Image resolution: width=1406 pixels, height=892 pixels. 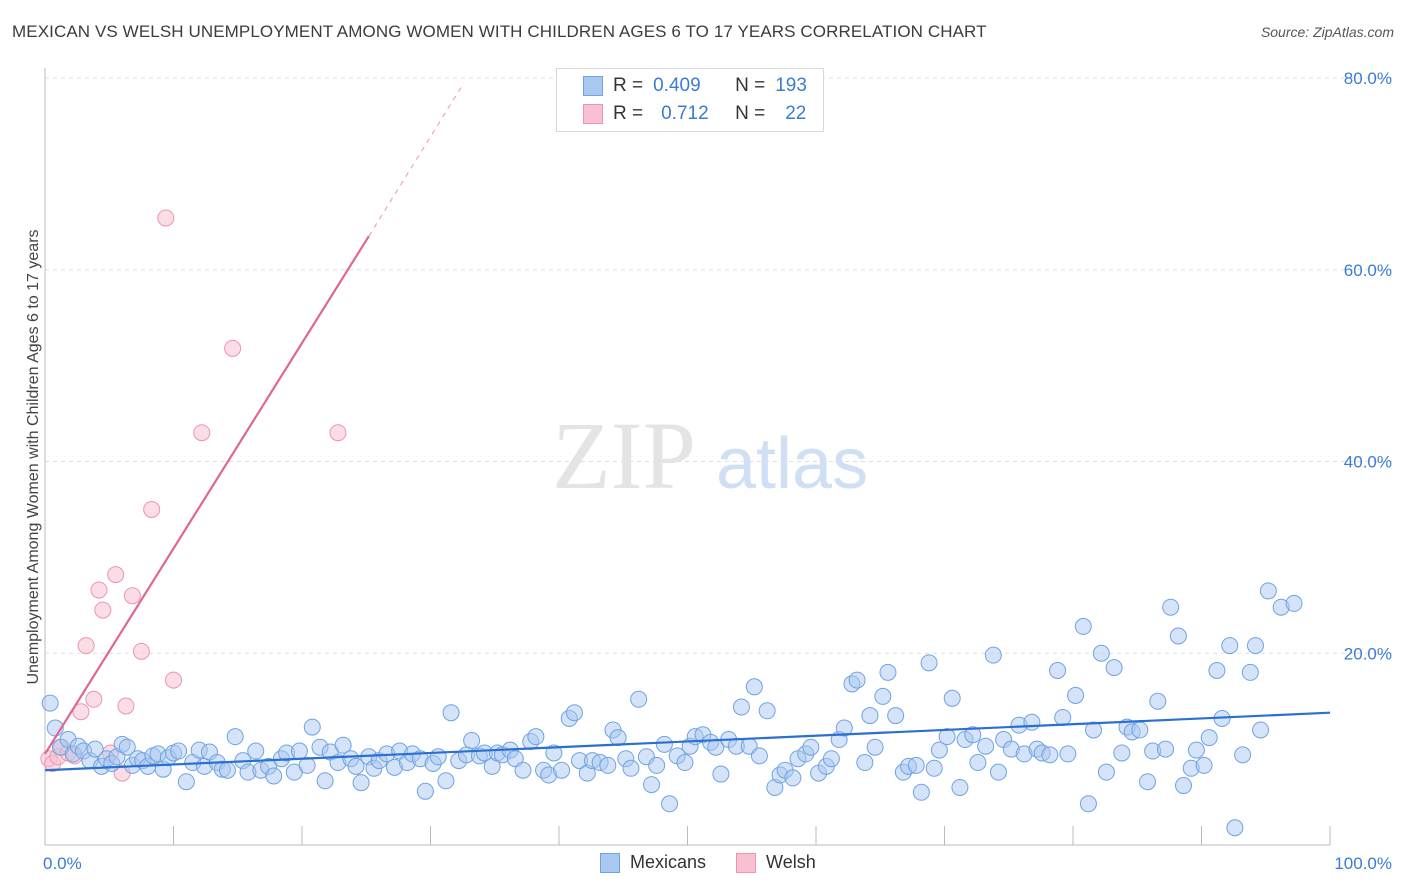 What do you see at coordinates (792, 464) in the screenshot?
I see `watermark-atlas: atlas` at bounding box center [792, 464].